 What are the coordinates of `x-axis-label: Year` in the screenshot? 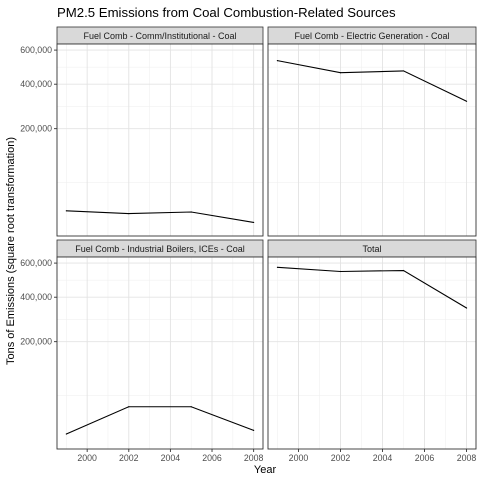 It's located at (265, 470).